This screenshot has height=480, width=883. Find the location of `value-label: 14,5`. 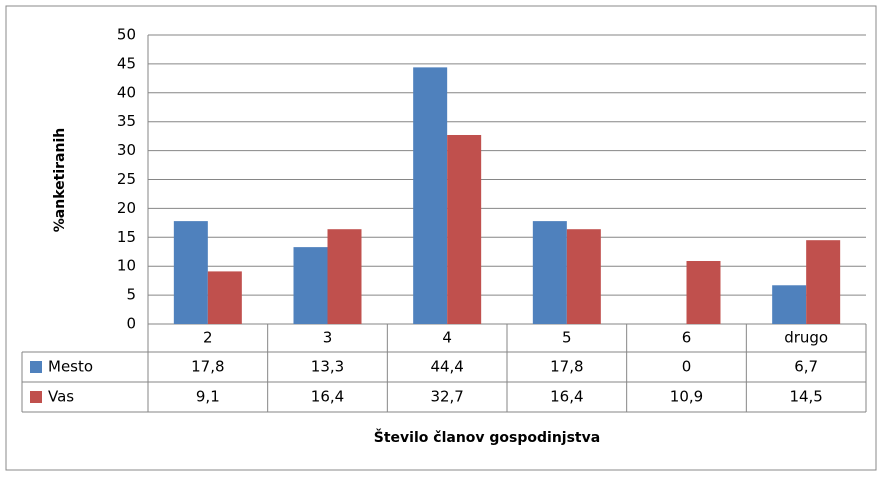

value-label: 14,5 is located at coordinates (805, 397).